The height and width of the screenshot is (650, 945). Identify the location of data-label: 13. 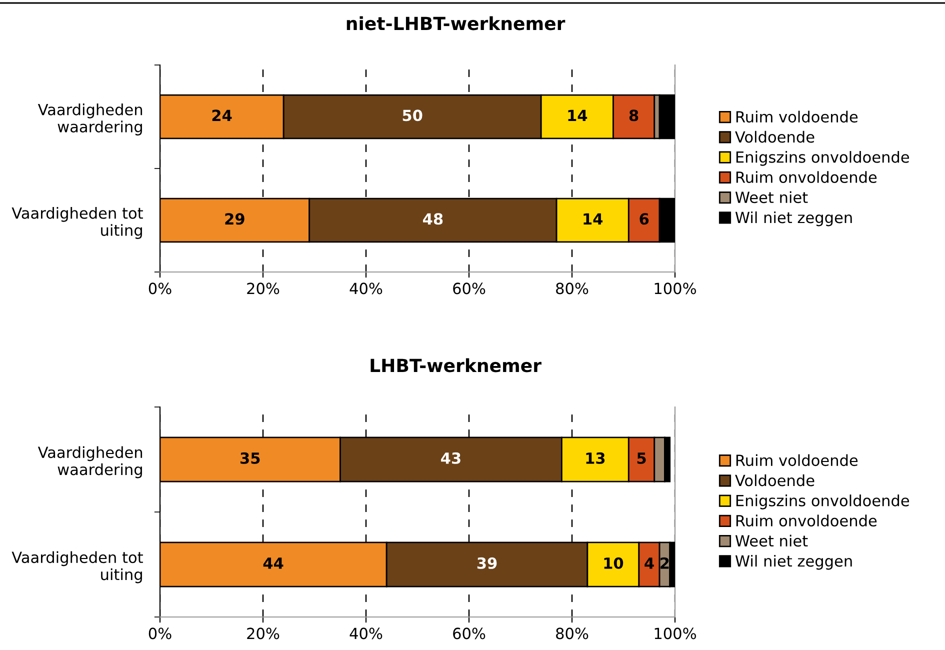
(595, 458).